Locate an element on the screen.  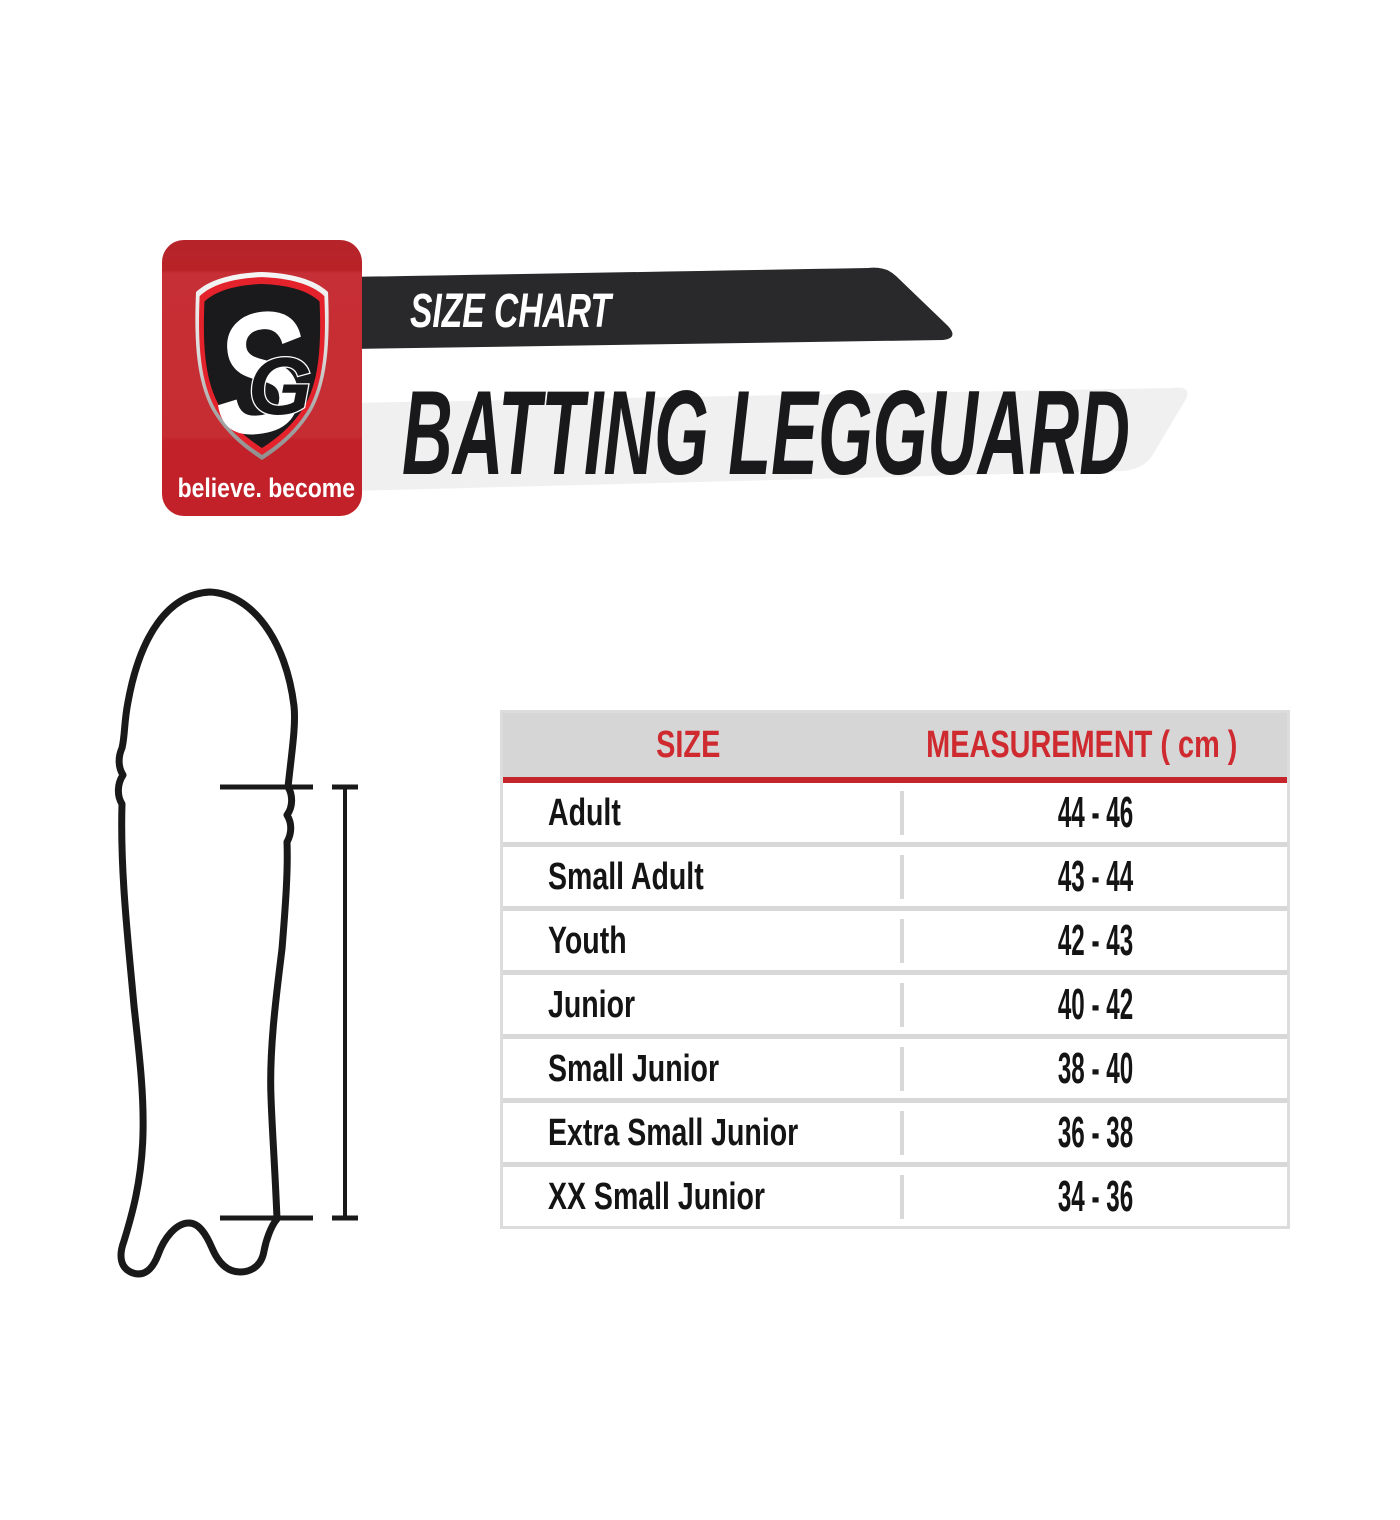
size-chart-label: SIZE CHART is located at coordinates (553, 312).